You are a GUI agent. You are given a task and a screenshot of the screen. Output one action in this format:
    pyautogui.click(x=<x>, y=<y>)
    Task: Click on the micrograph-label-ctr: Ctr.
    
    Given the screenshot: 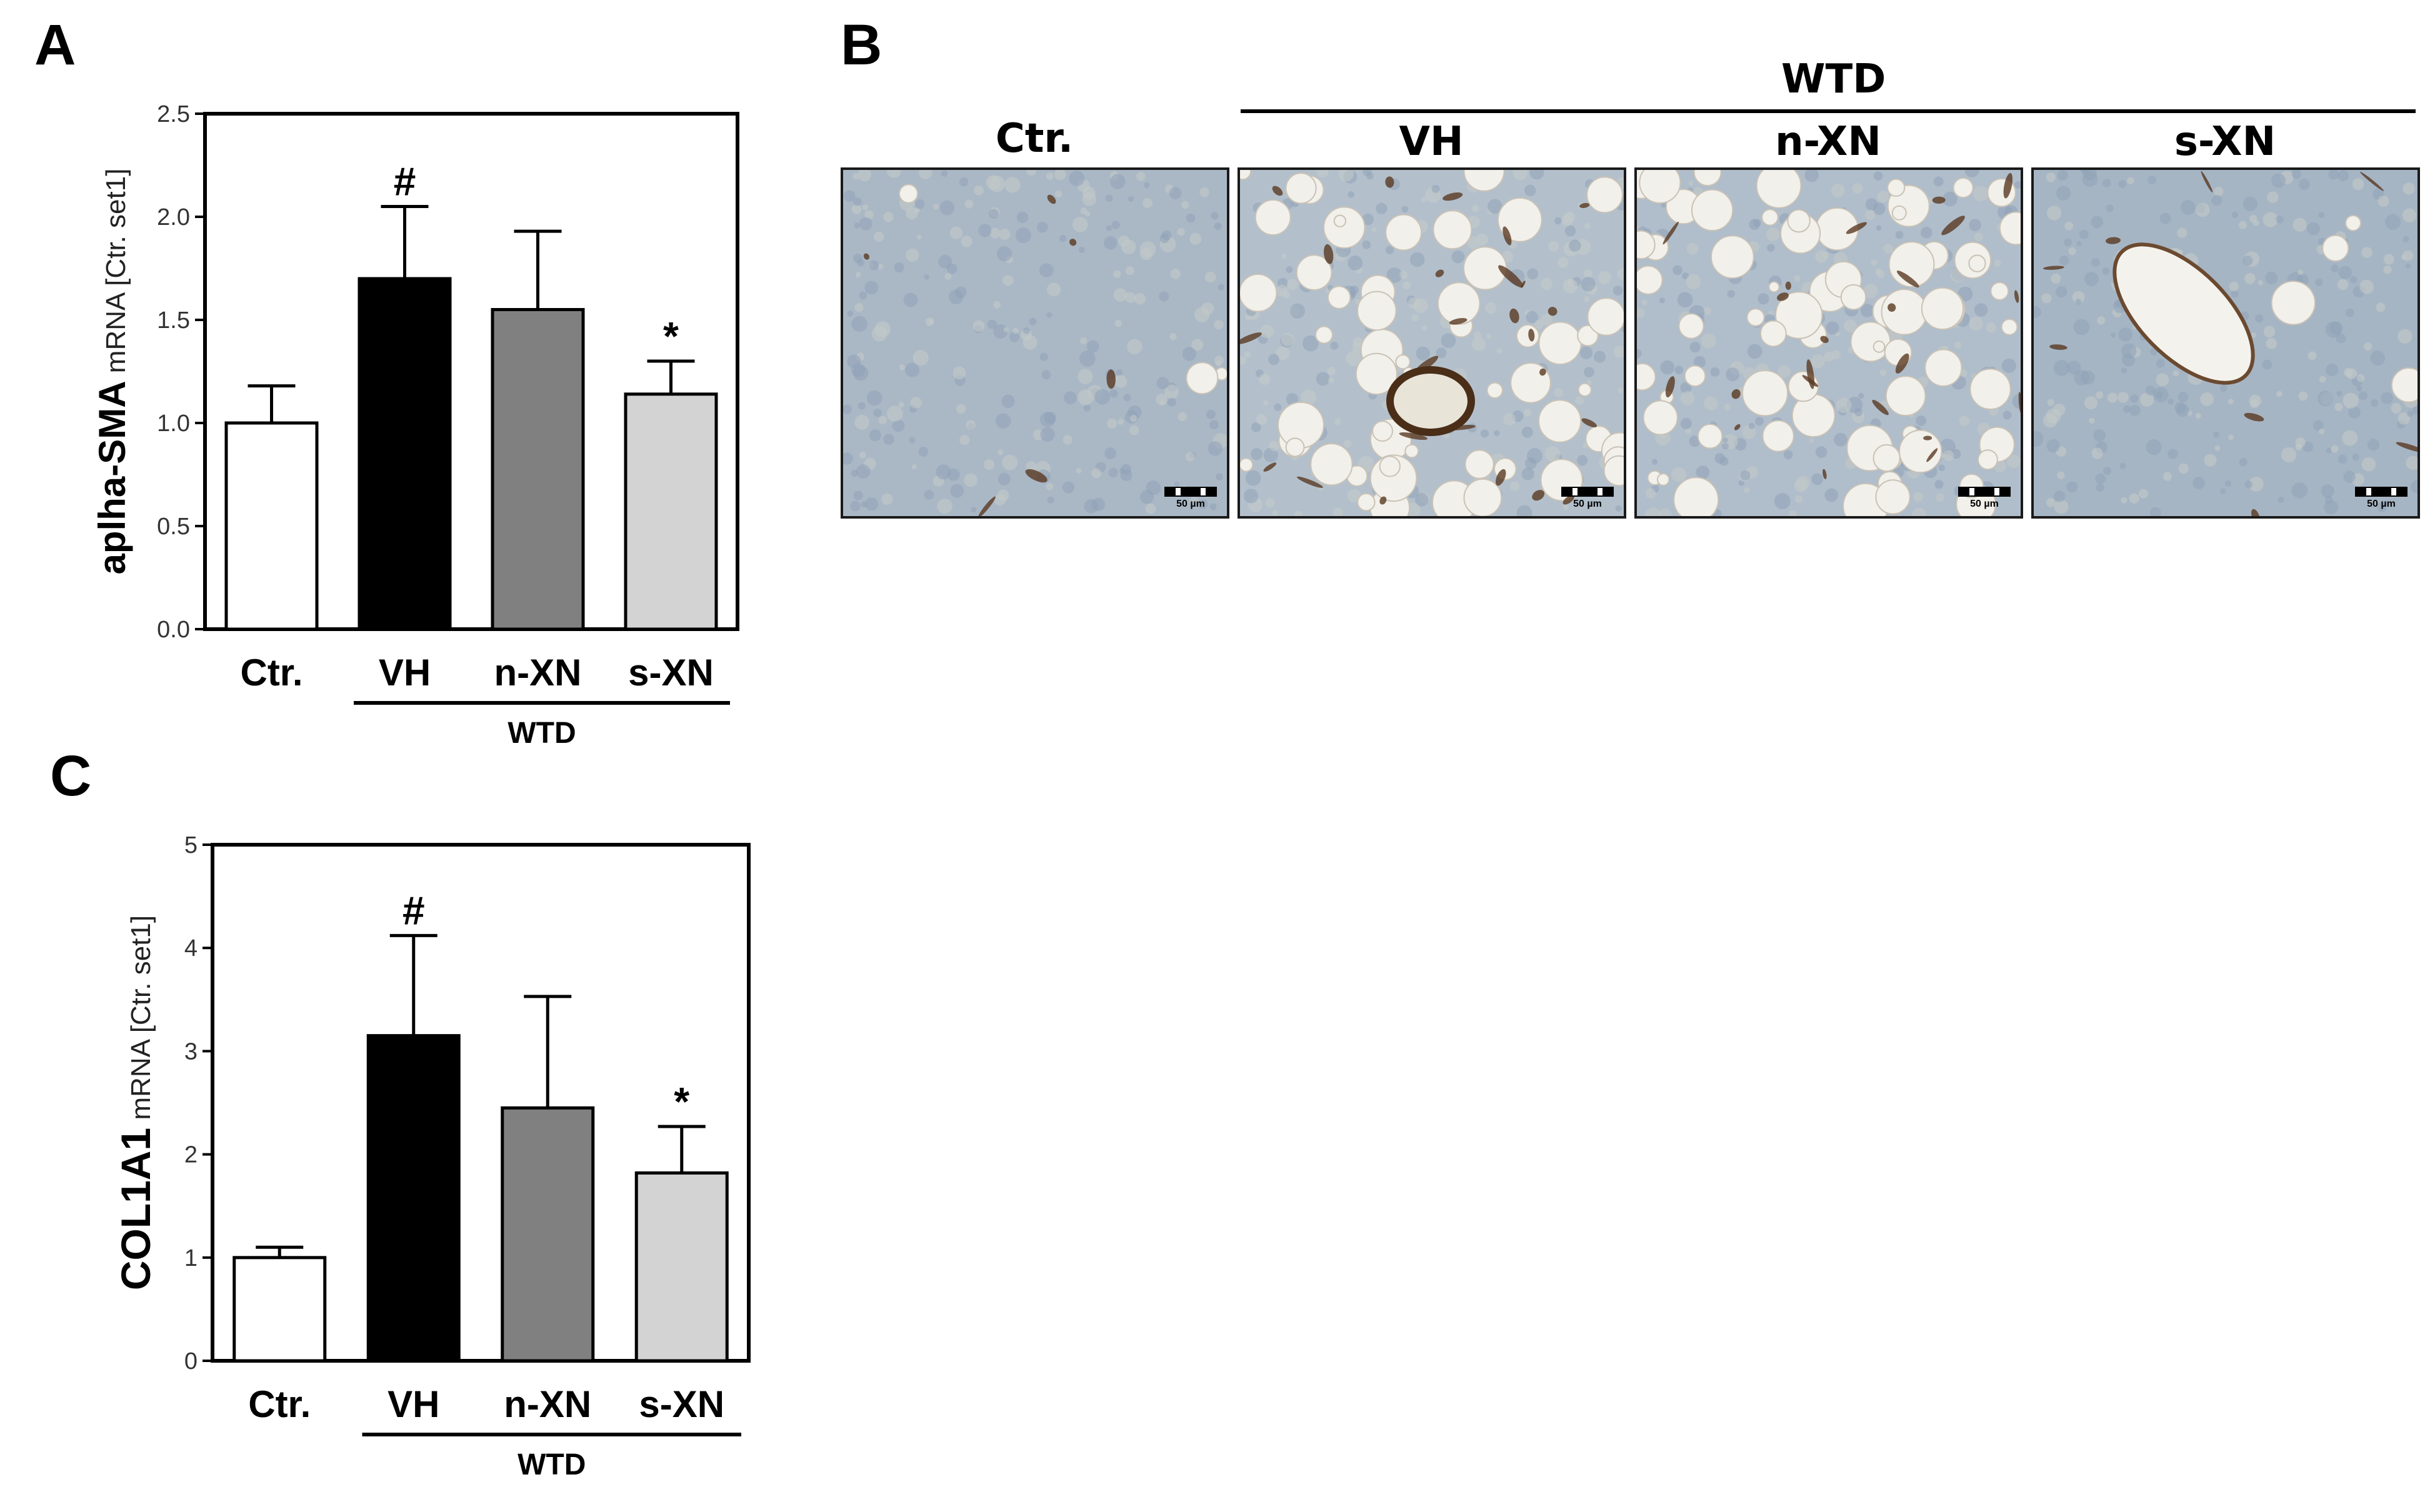 What is the action you would take?
    pyautogui.click(x=1034, y=139)
    